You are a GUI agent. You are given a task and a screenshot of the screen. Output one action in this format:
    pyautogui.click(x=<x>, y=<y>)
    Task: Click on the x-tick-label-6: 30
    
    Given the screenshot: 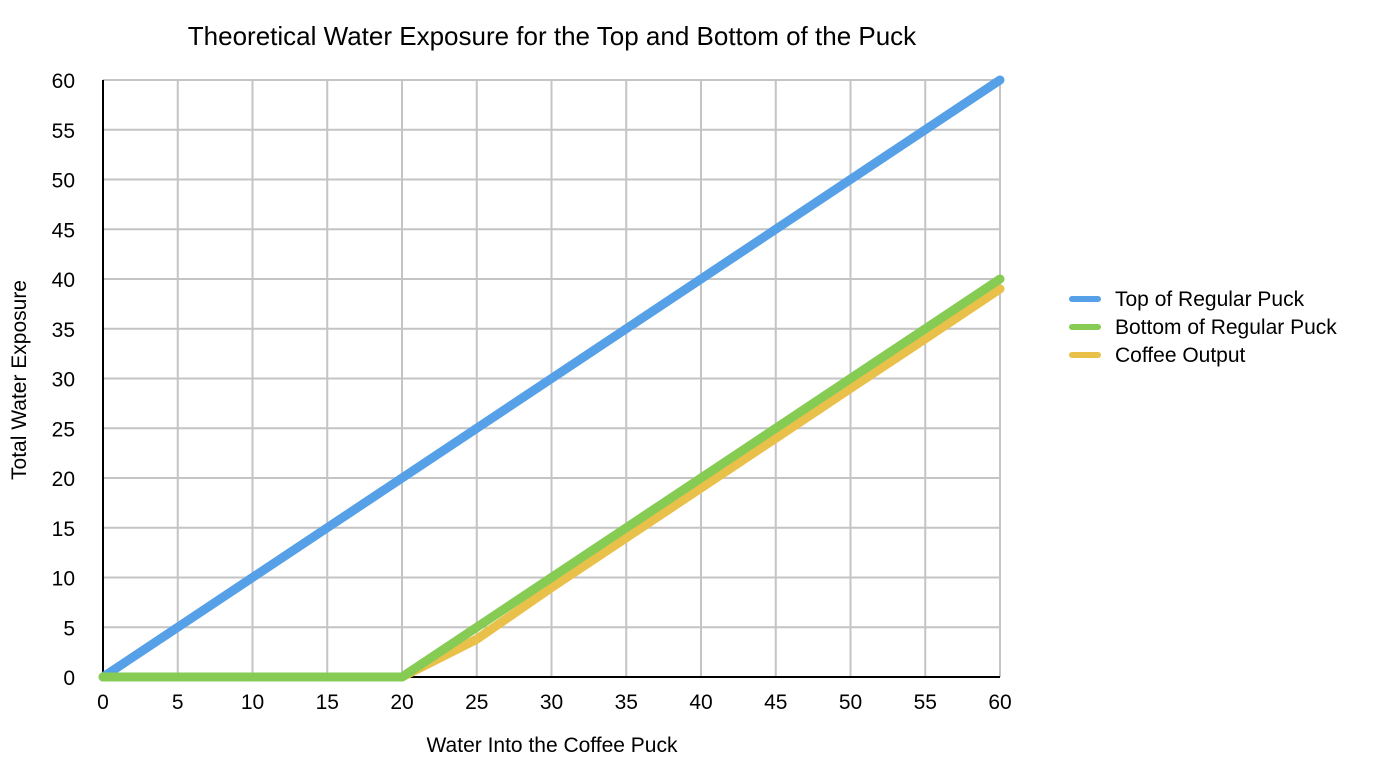 What is the action you would take?
    pyautogui.click(x=551, y=702)
    